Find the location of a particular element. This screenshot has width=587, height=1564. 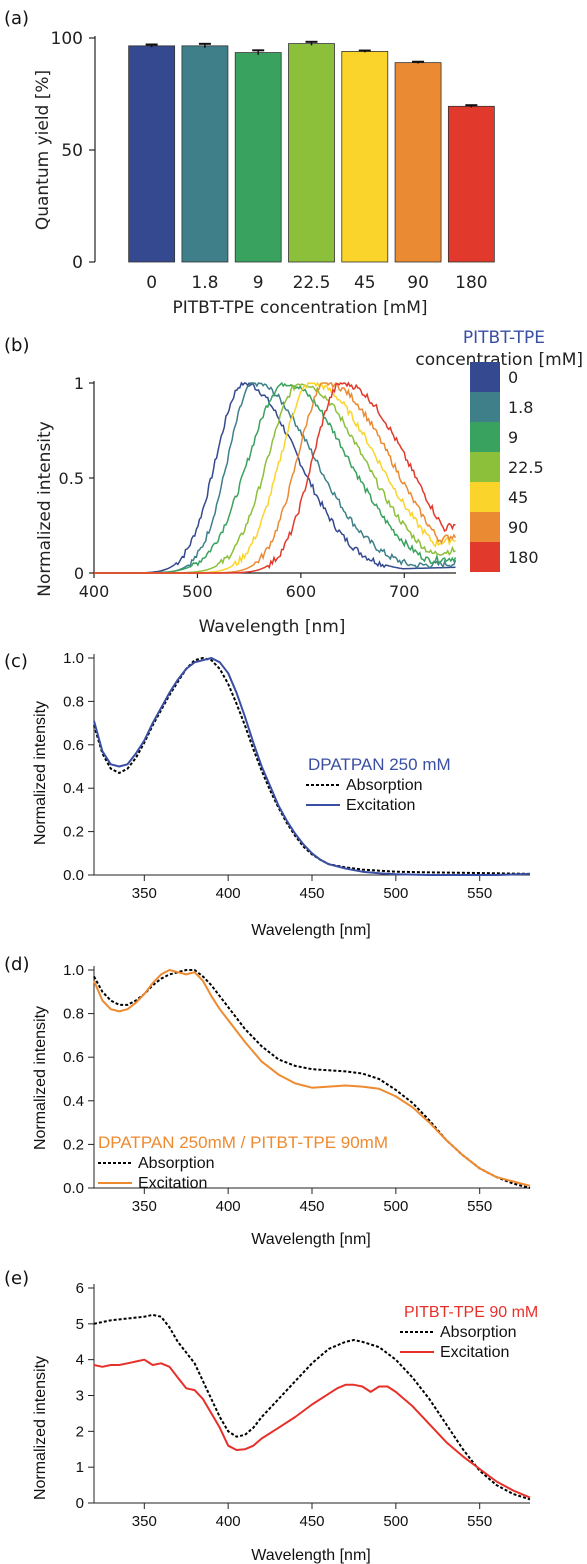

y-tick-label: 0.0 is located at coordinates (73, 875).